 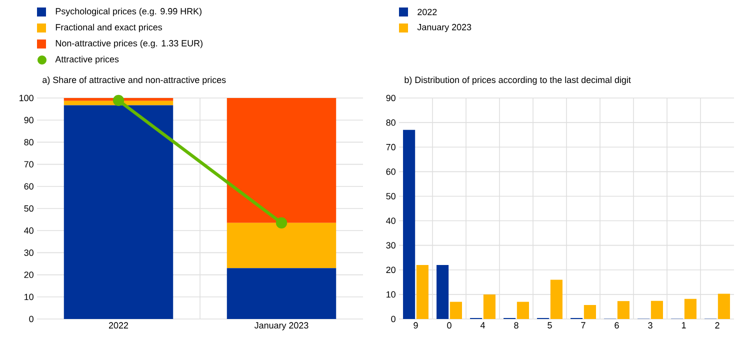 I want to click on x-tick-label: January 2023, so click(x=281, y=326).